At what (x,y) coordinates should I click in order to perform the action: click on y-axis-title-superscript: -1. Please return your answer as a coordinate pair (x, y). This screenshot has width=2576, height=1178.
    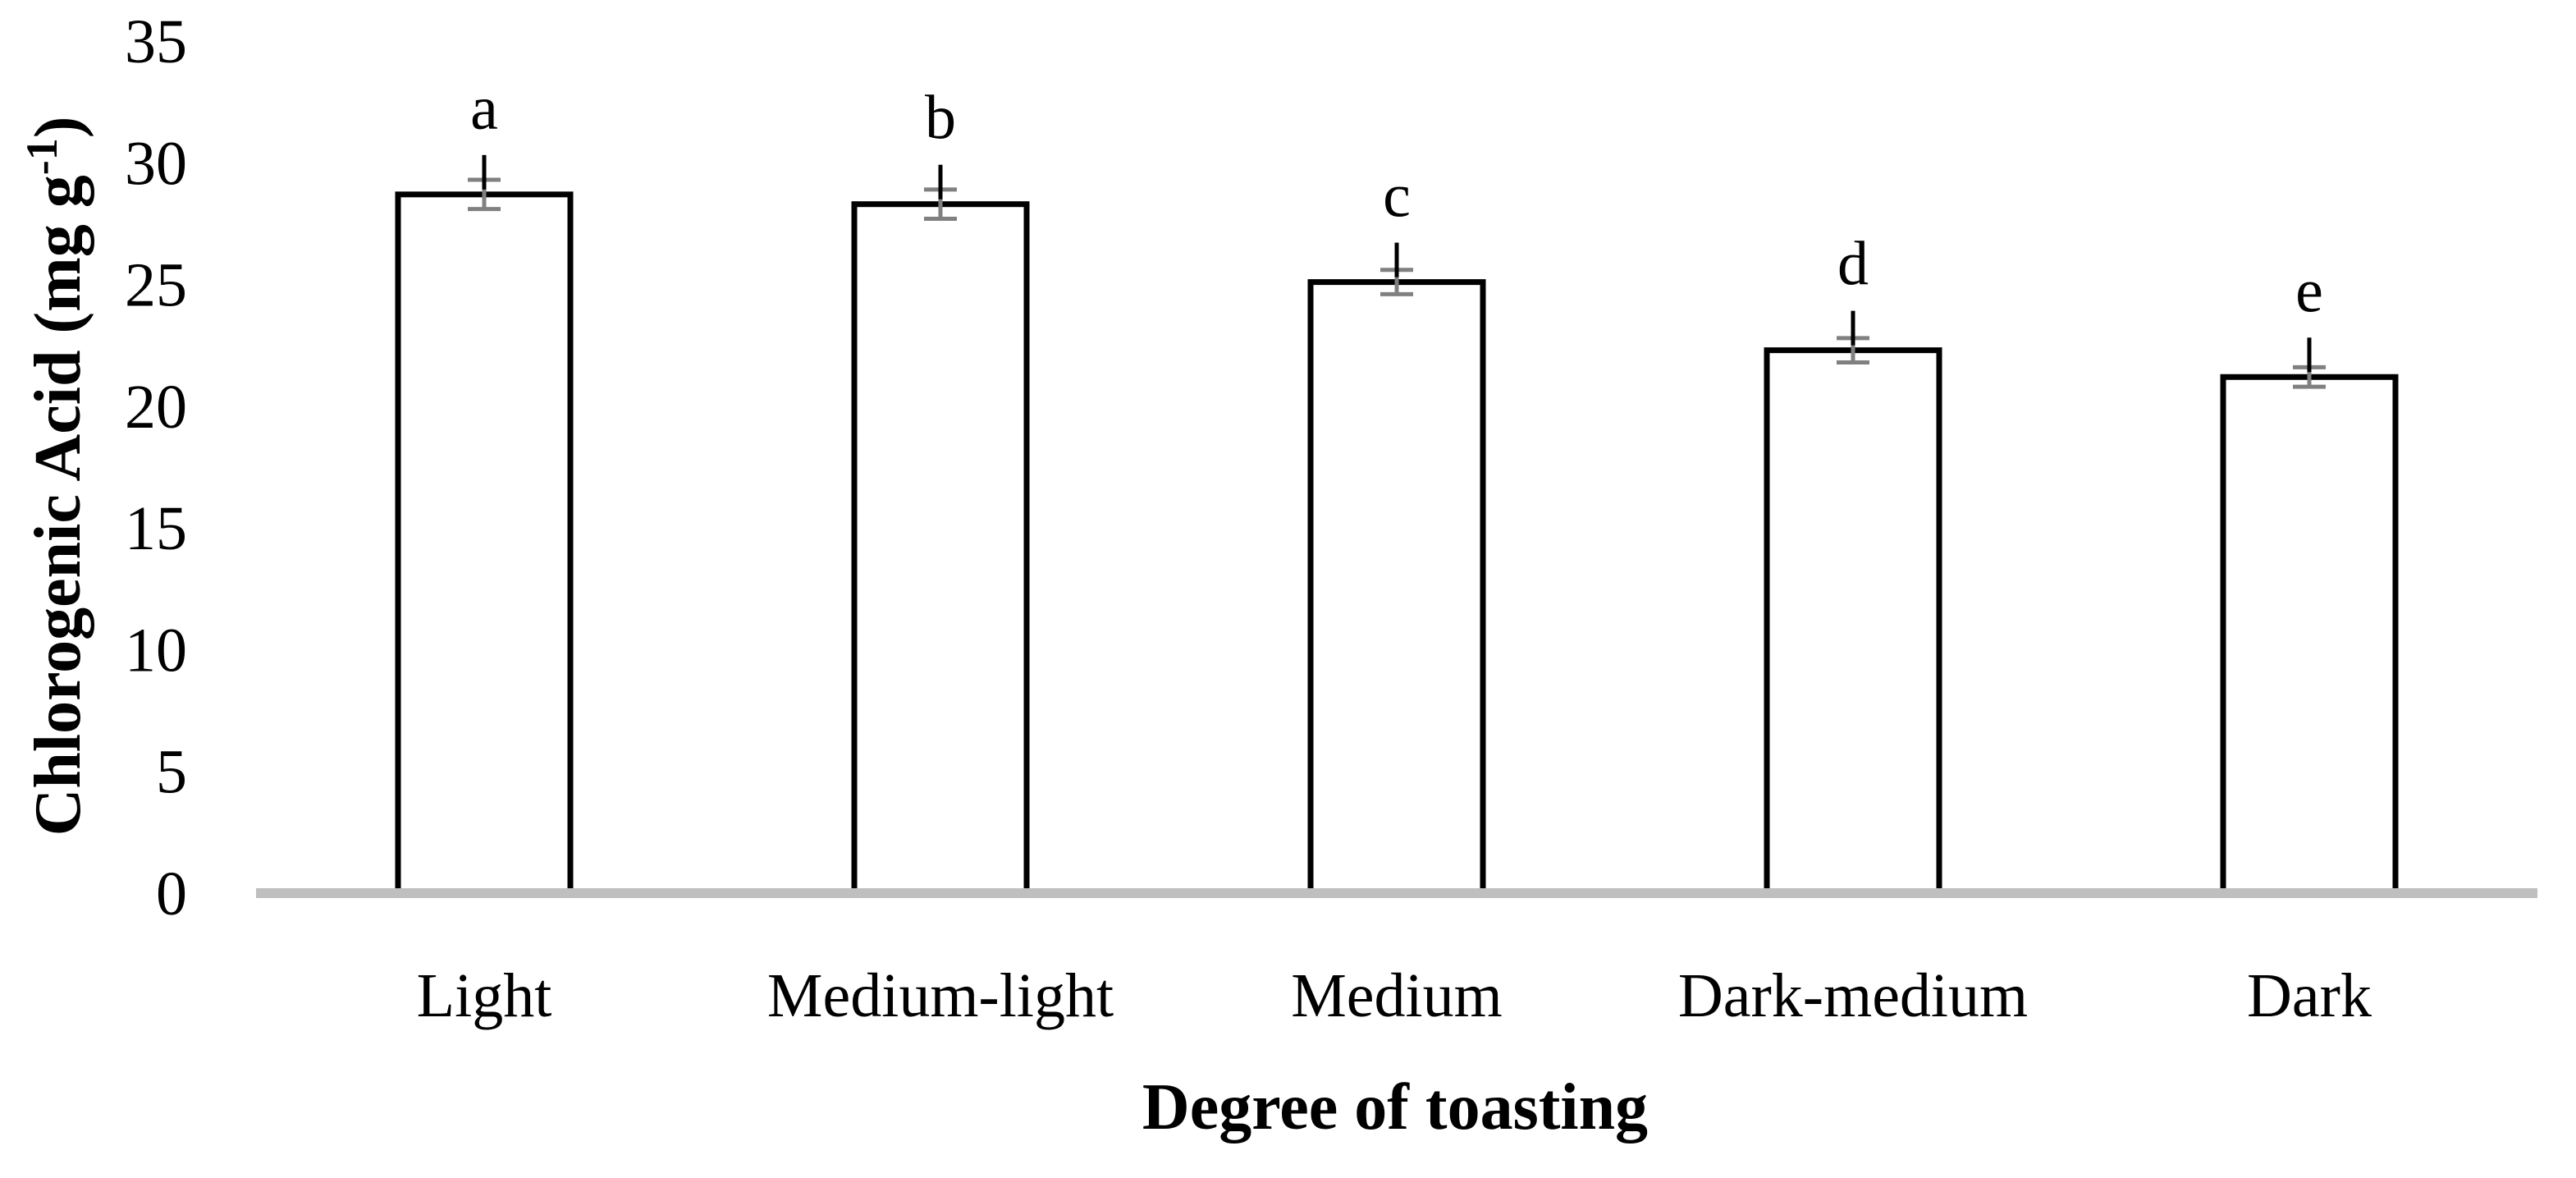
    Looking at the image, I should click on (41, 156).